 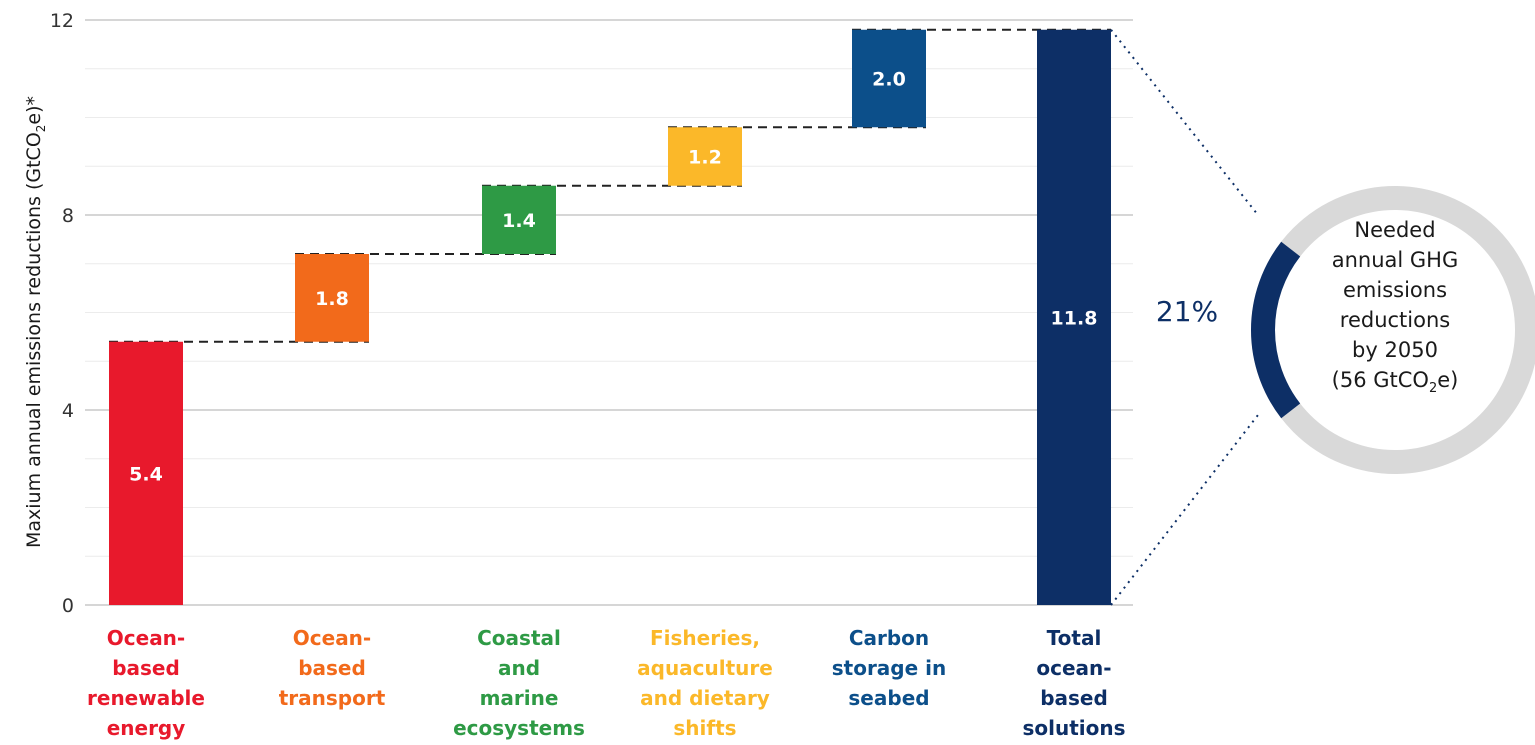 I want to click on bar-value-label: 1.8, so click(x=332, y=299).